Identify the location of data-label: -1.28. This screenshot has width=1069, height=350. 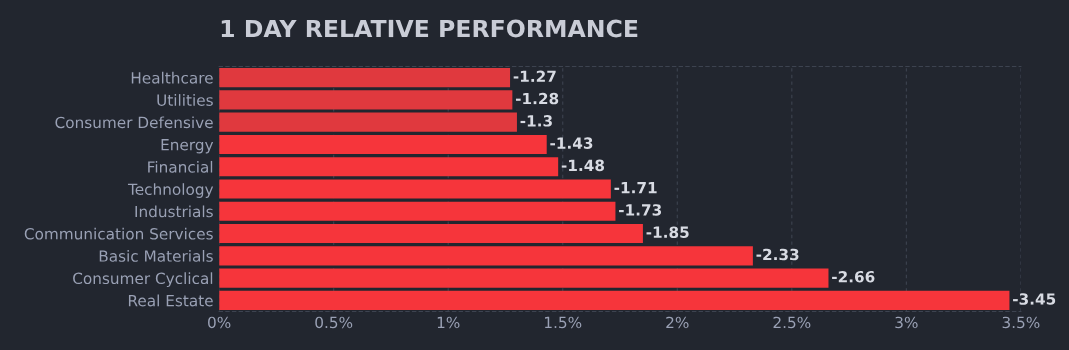
(537, 98).